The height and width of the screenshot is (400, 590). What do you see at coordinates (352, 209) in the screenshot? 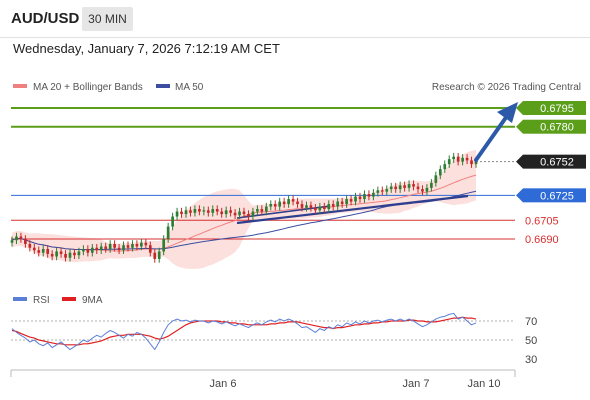
I see `support-trendline` at bounding box center [352, 209].